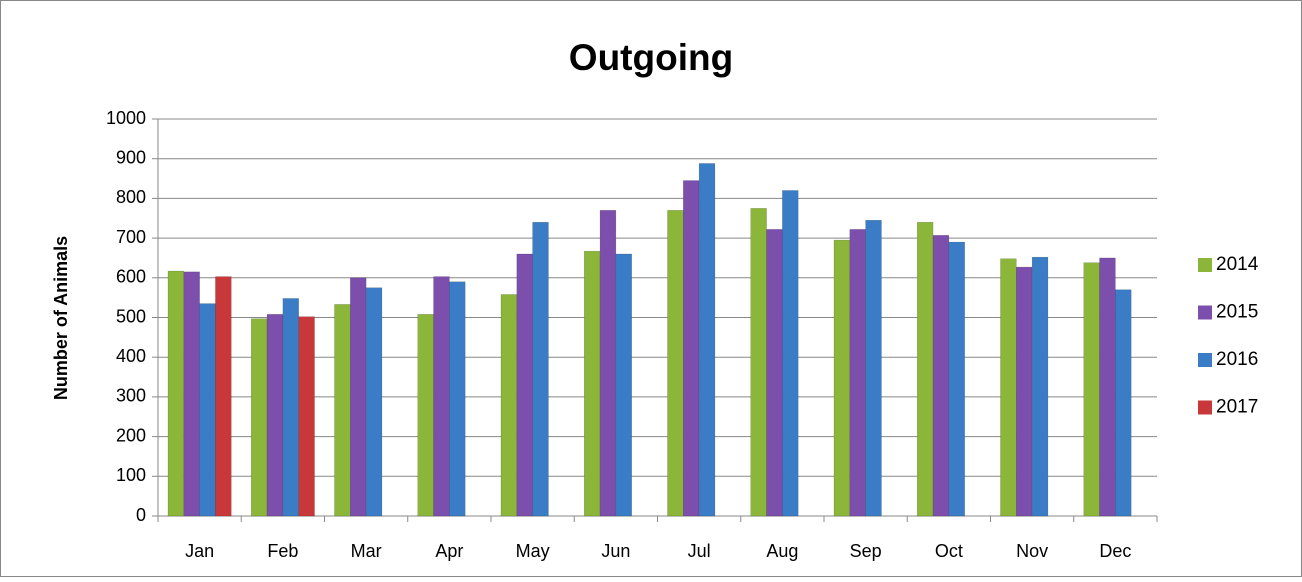 This screenshot has height=582, width=1302. Describe the element at coordinates (131, 356) in the screenshot. I see `y-tick-label: 400` at that location.